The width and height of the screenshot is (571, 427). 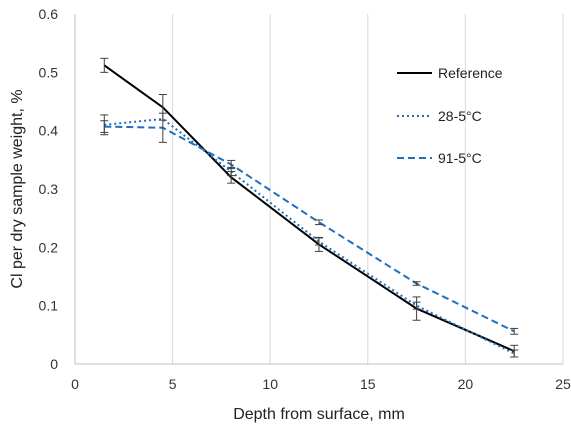 What do you see at coordinates (466, 384) in the screenshot?
I see `x-tick-label: 20` at bounding box center [466, 384].